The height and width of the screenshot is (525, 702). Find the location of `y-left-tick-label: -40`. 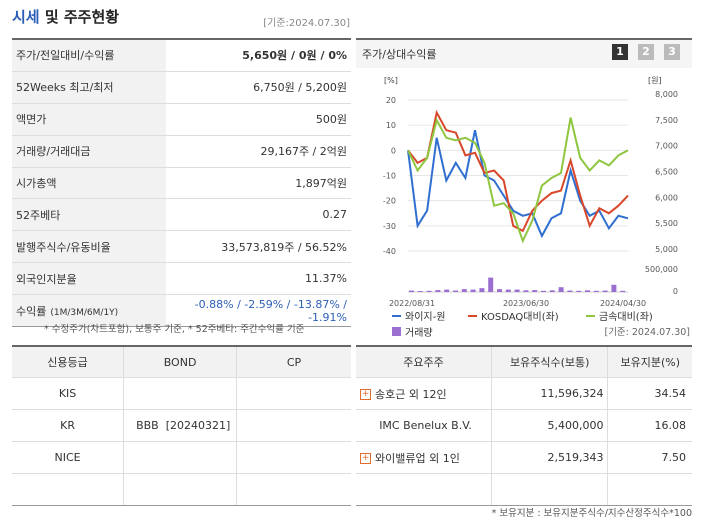

y-left-tick-label: -40 is located at coordinates (389, 251).